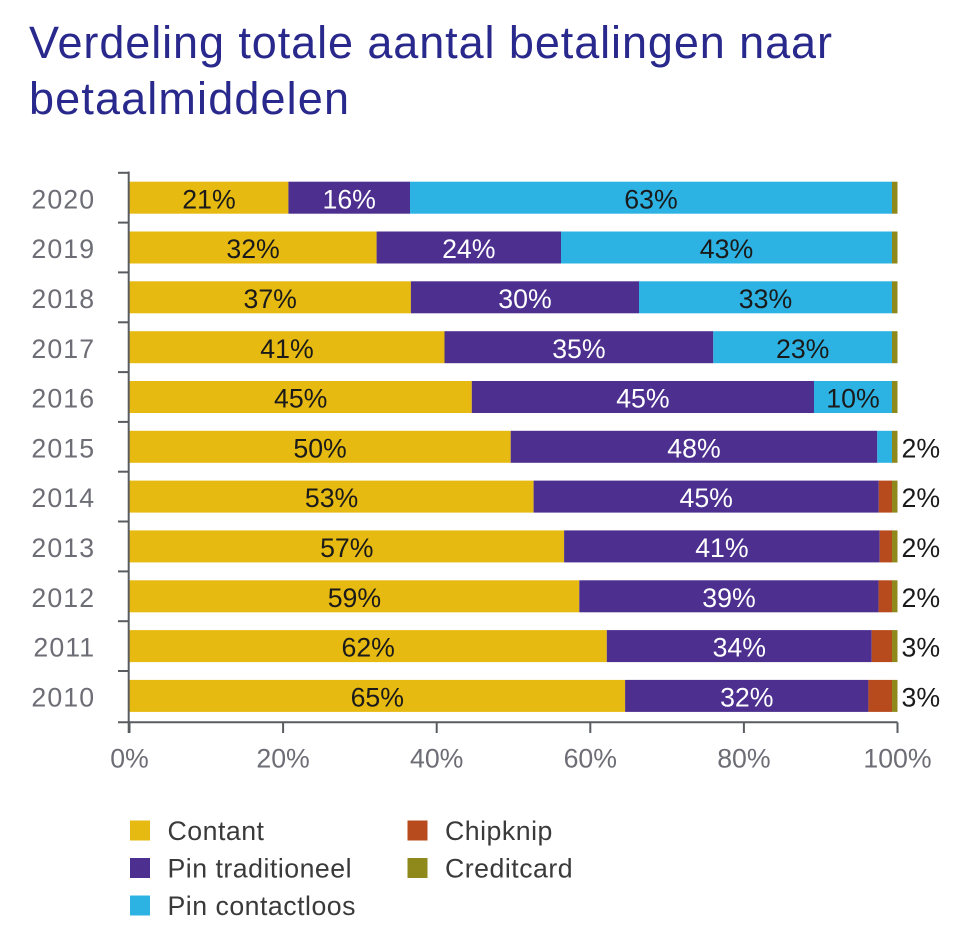  Describe the element at coordinates (63, 498) in the screenshot. I see `svg-text: 2014` at that location.